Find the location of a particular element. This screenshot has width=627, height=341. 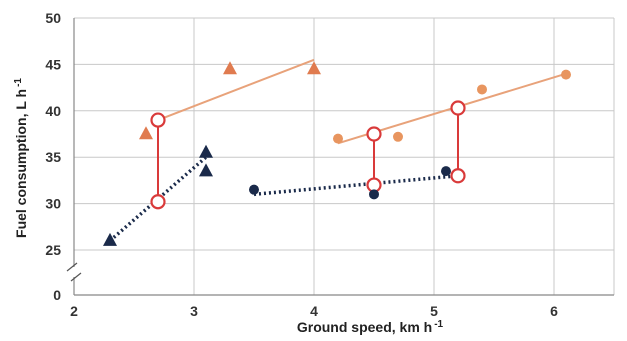

x-tick-label: 5 is located at coordinates (434, 311).